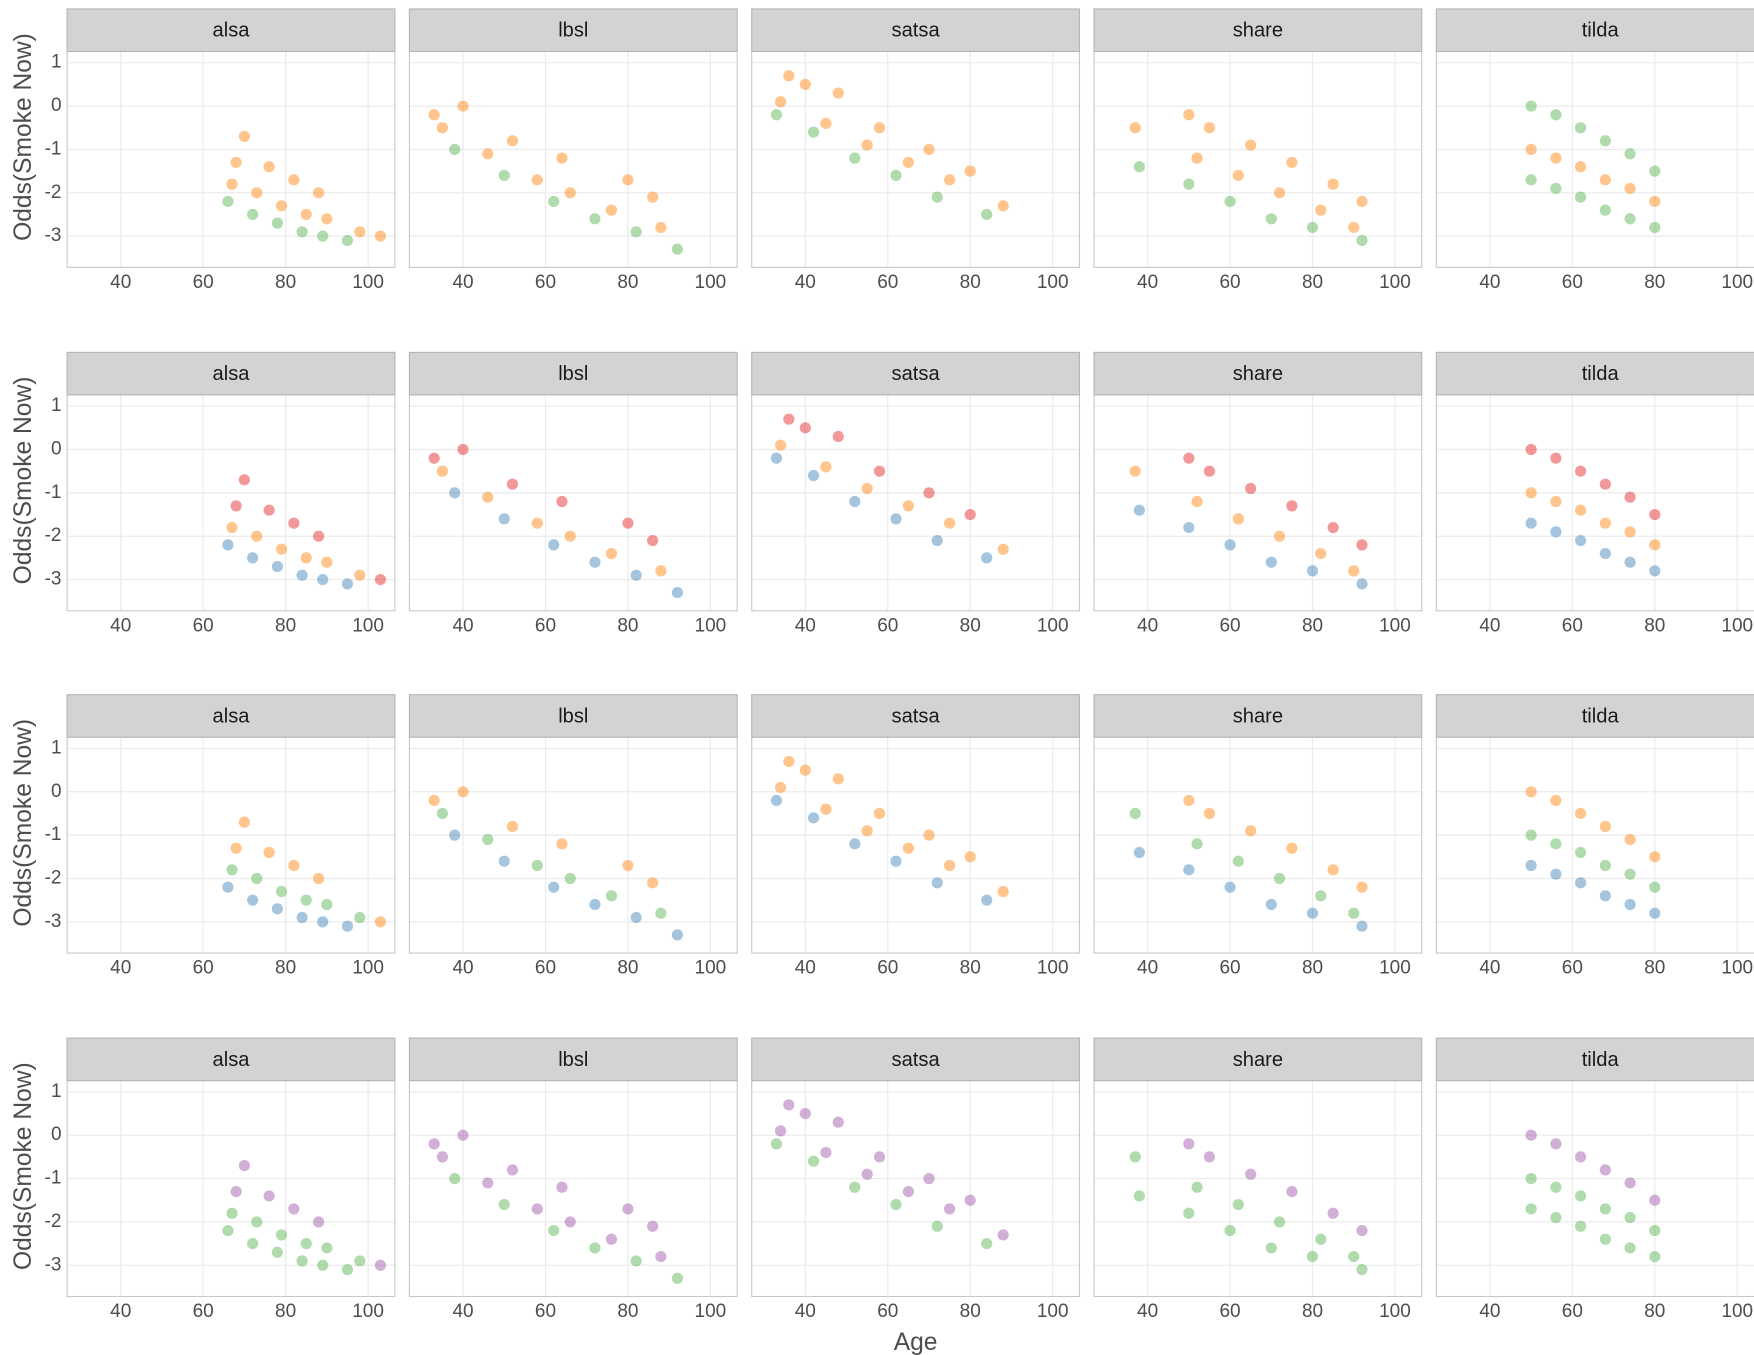 This screenshot has height=1355, width=1754. Describe the element at coordinates (232, 1060) in the screenshot. I see `strip-label: alsa` at that location.